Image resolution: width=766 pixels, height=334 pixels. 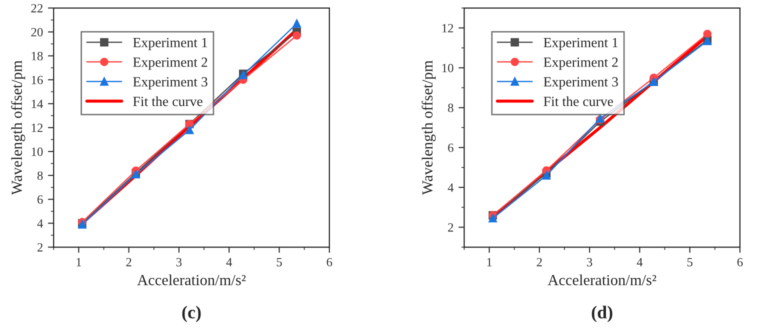 What do you see at coordinates (37, 80) in the screenshot?
I see `y-tick-label: 16` at bounding box center [37, 80].